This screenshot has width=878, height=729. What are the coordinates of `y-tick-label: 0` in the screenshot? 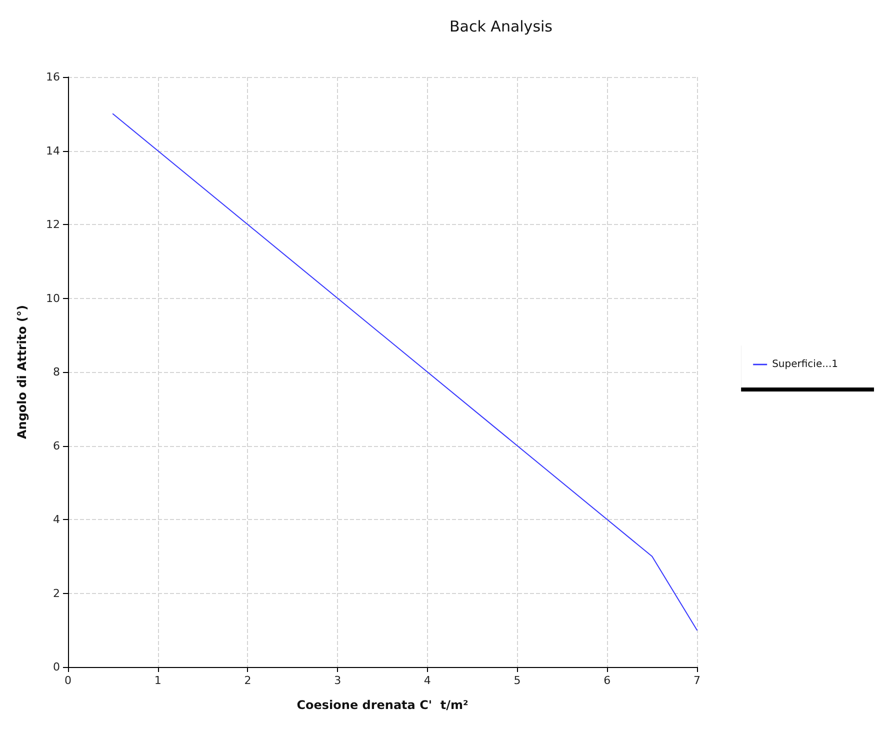 It's located at (56, 667).